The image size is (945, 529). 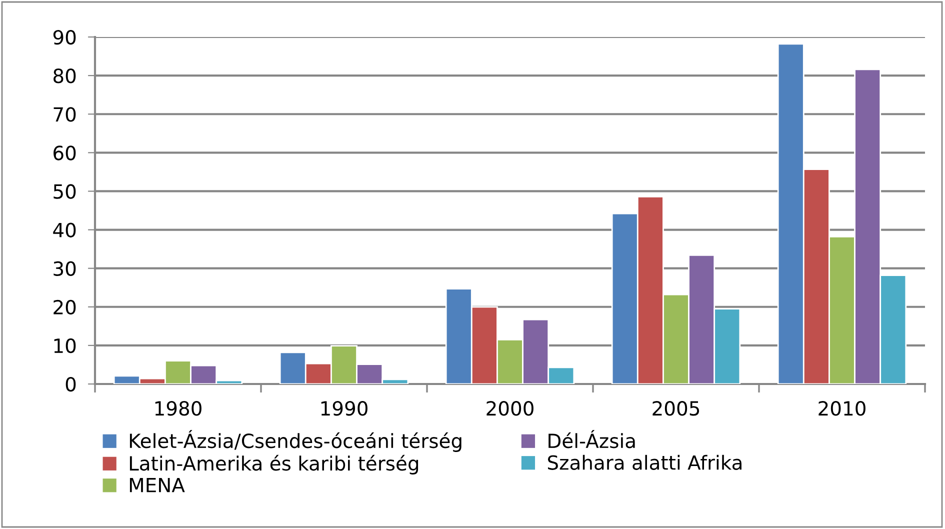 I want to click on legend-label: Dél-Ázsia, so click(x=591, y=439).